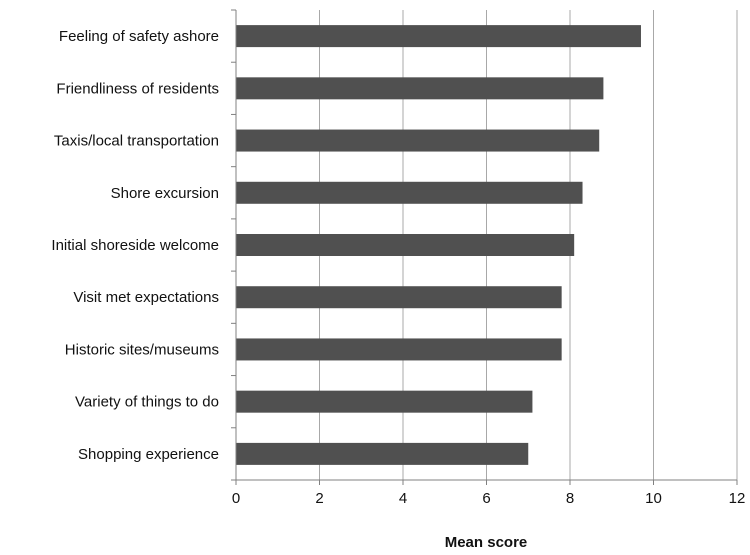  What do you see at coordinates (486, 542) in the screenshot?
I see `x-axis-title: Mean score` at bounding box center [486, 542].